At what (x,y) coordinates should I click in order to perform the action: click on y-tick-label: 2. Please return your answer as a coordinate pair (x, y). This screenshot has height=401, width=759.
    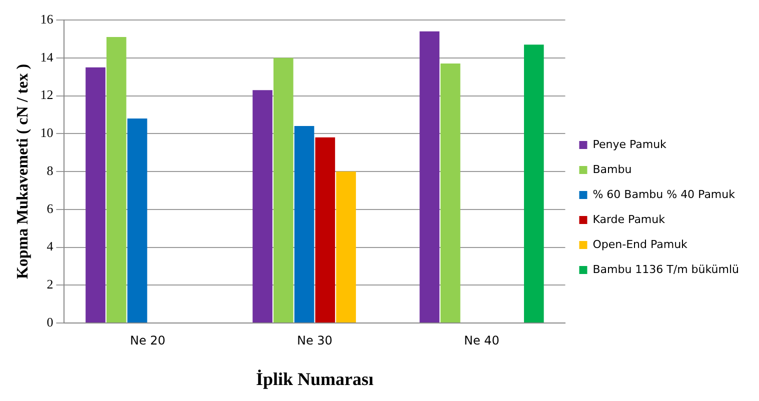
    Looking at the image, I should click on (50, 284).